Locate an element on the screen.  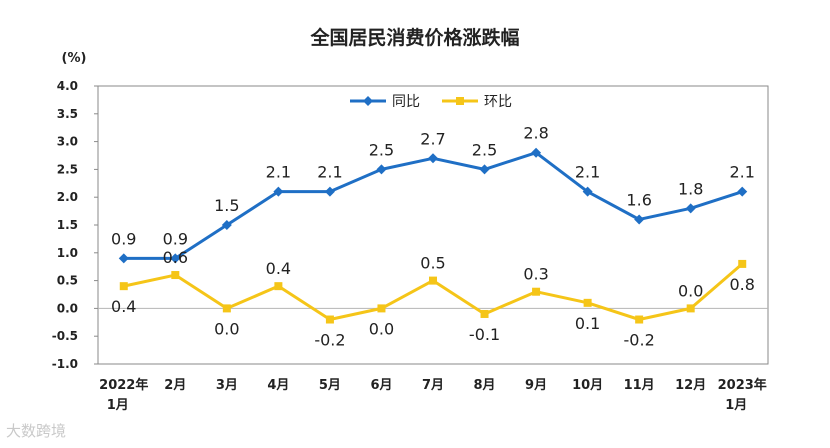
data-label-yoy: 2.8 is located at coordinates (535, 133).